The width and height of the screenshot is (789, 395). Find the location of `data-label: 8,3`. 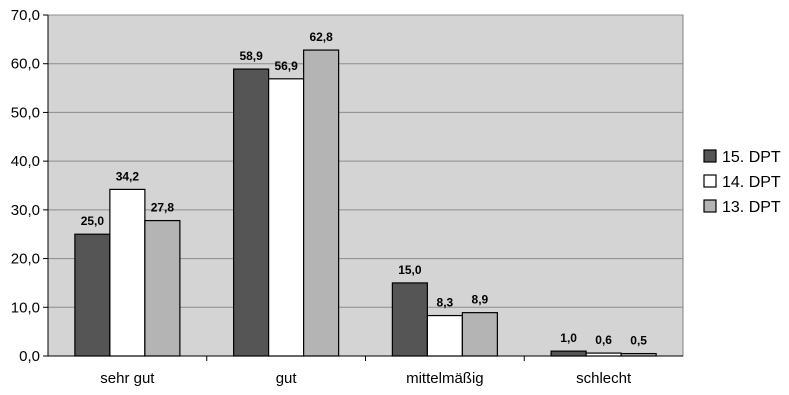

data-label: 8,3 is located at coordinates (445, 303).